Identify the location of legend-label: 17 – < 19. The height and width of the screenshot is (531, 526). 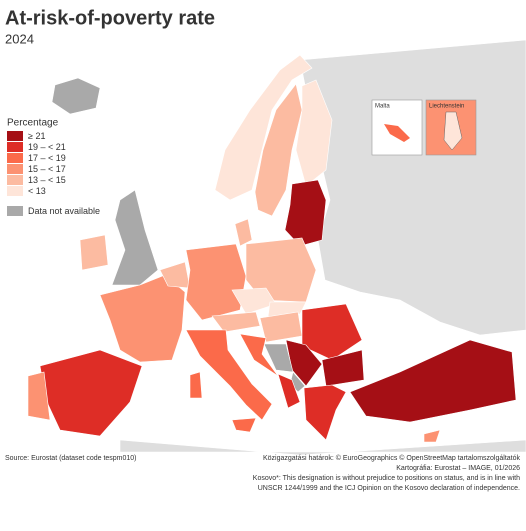
(47, 158).